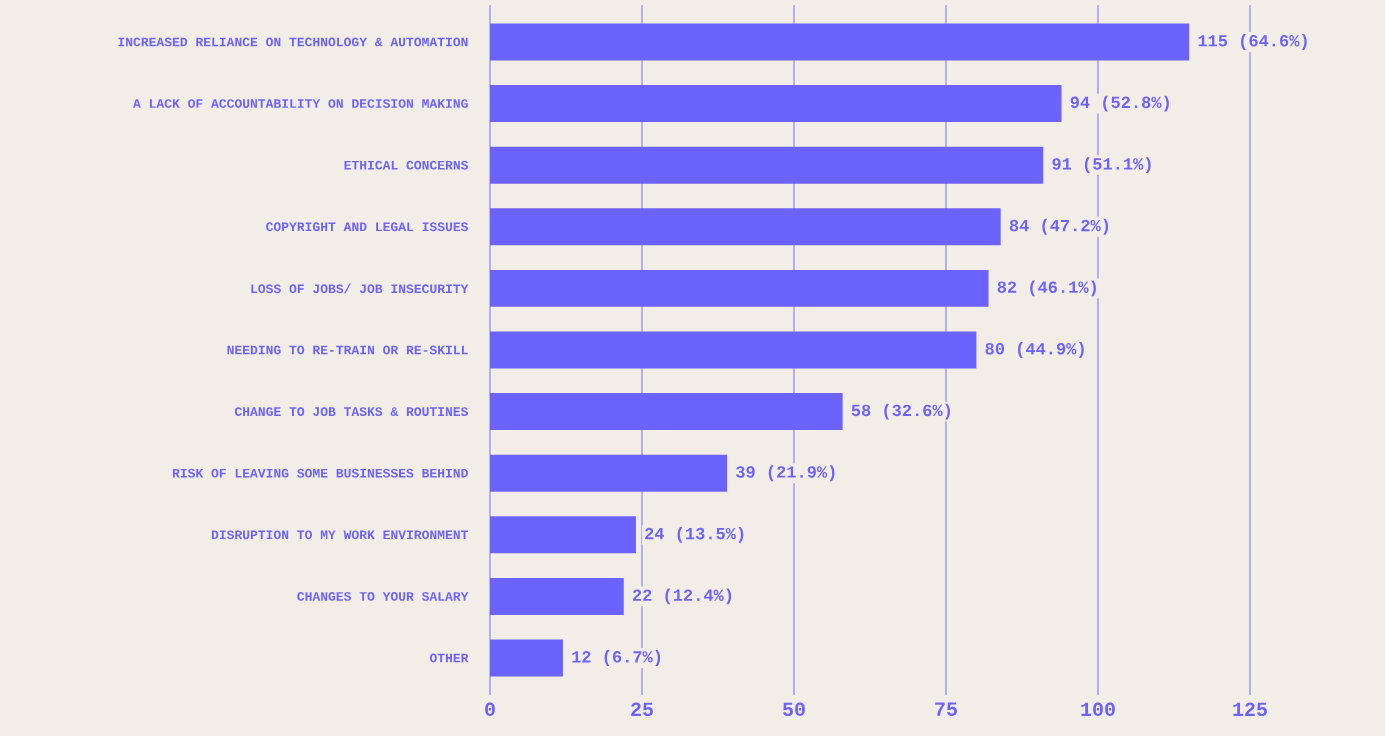  I want to click on y-tick-label: A LACK OF ACCOUNTABILITY ON DECISION MAKING, so click(300, 103).